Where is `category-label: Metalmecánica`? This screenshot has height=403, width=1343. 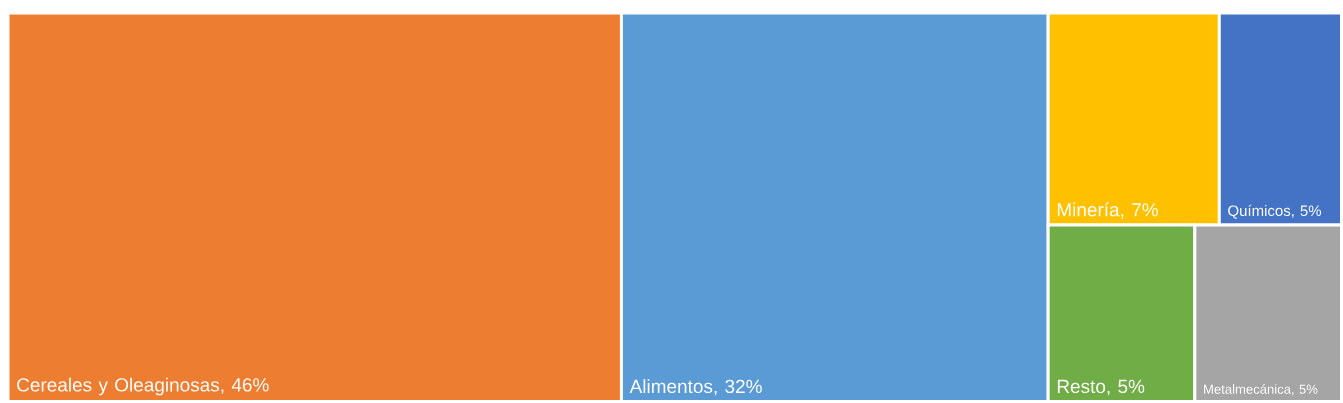 category-label: Metalmecánica is located at coordinates (1247, 389).